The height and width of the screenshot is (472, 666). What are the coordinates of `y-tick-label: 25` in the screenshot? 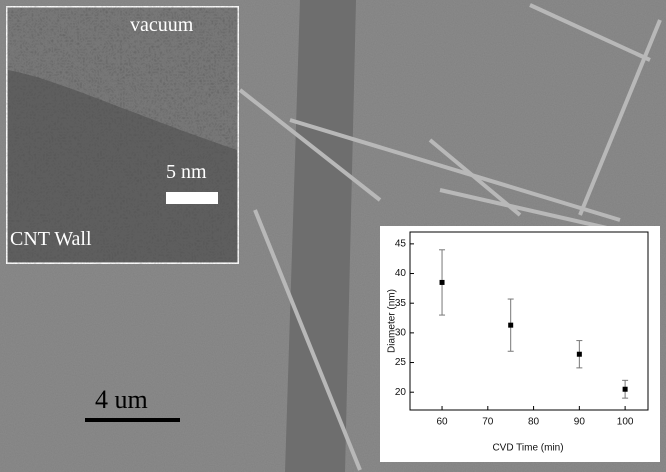 It's located at (401, 362).